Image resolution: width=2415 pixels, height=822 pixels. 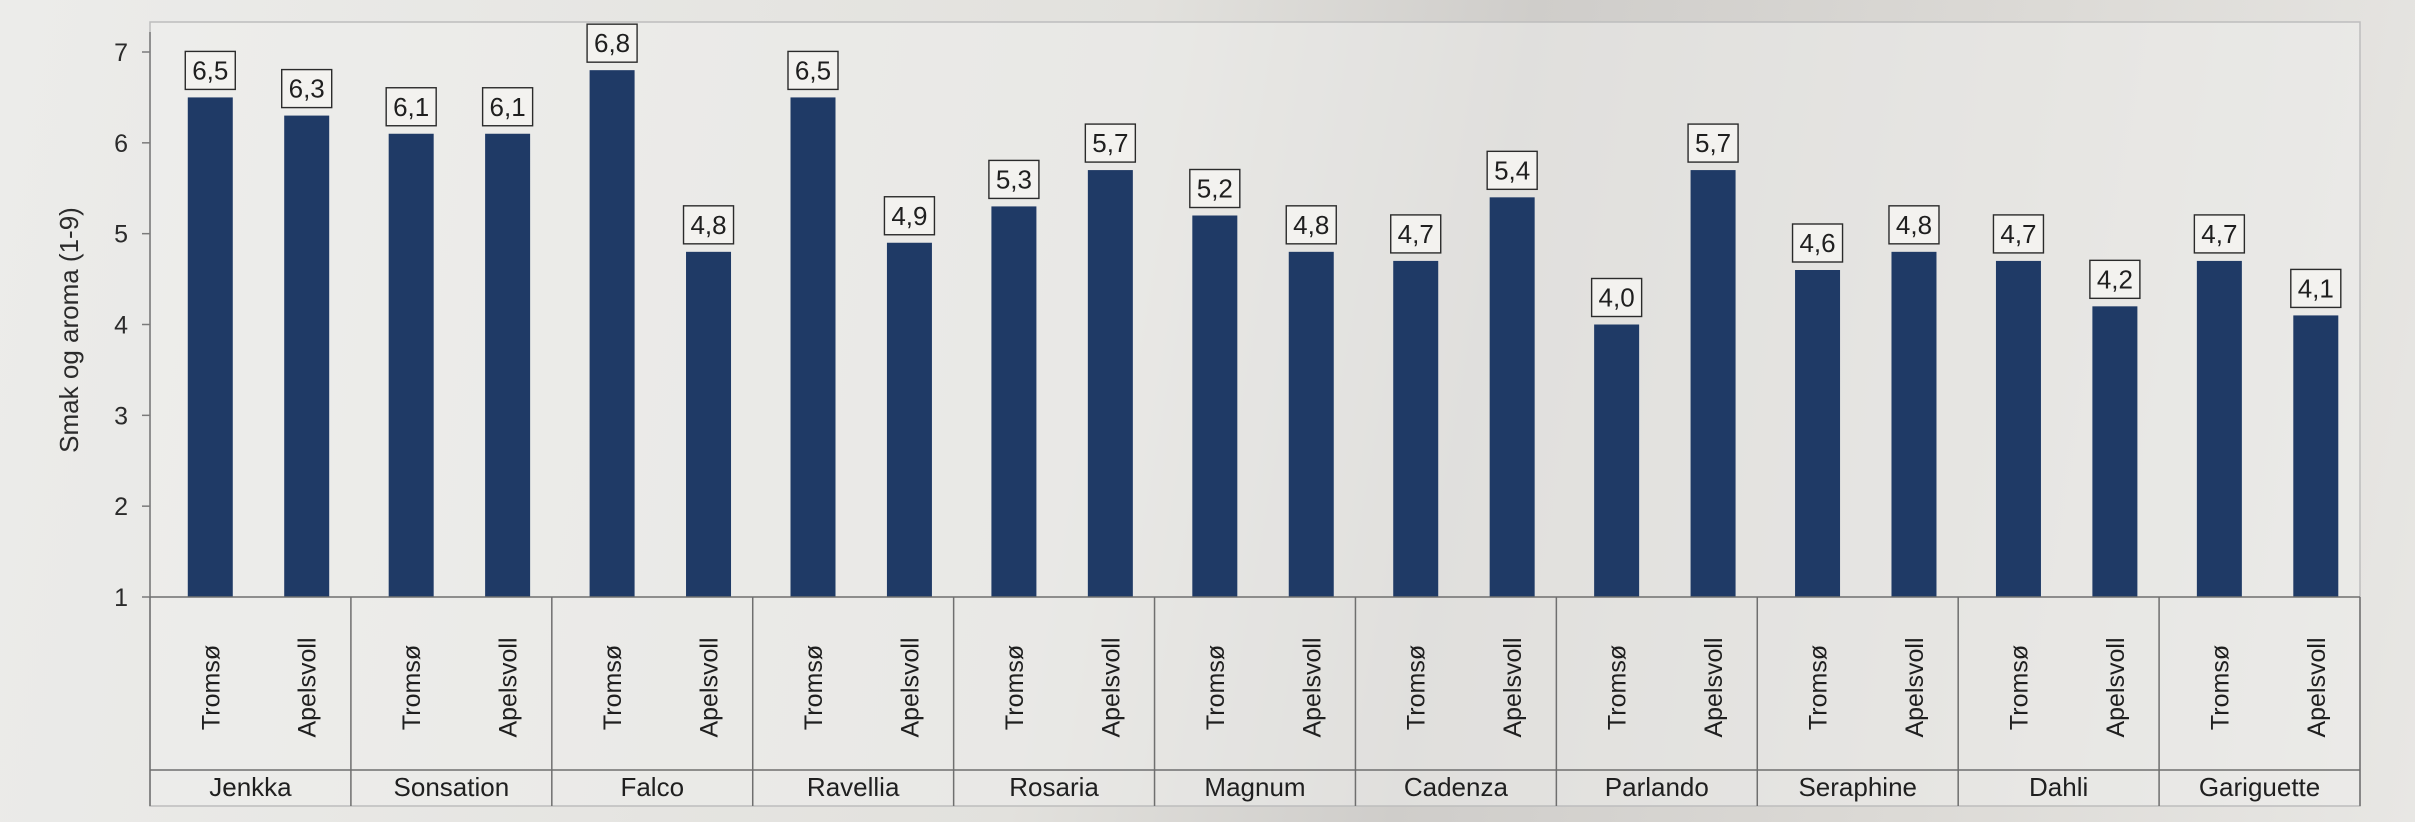 I want to click on group-label: Ravellia, so click(x=853, y=787).